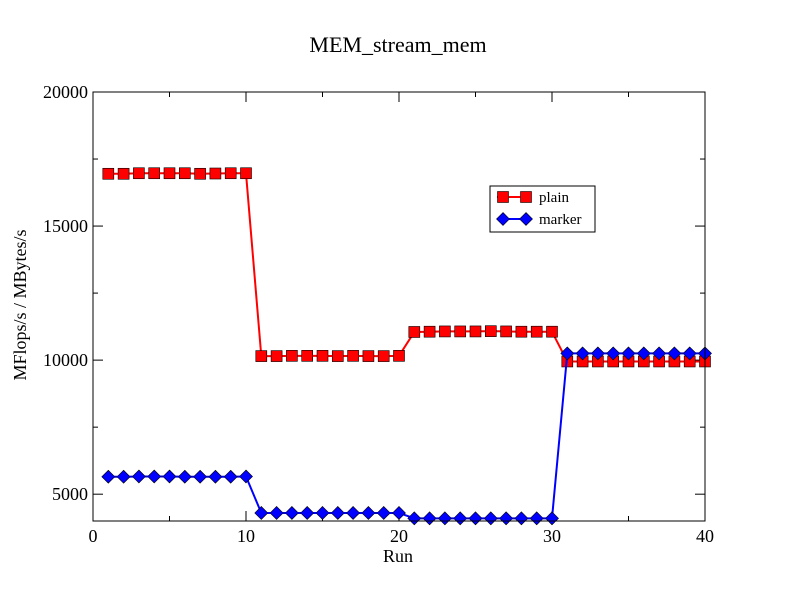  What do you see at coordinates (554, 198) in the screenshot?
I see `legend-label-plain: plain` at bounding box center [554, 198].